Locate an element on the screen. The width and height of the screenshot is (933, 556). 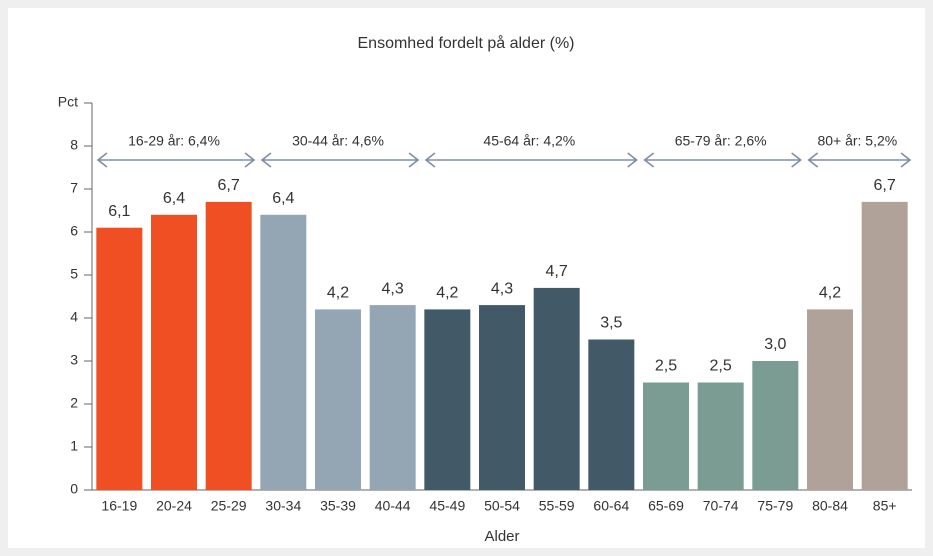
x-tick-label: 75-79 is located at coordinates (775, 506).